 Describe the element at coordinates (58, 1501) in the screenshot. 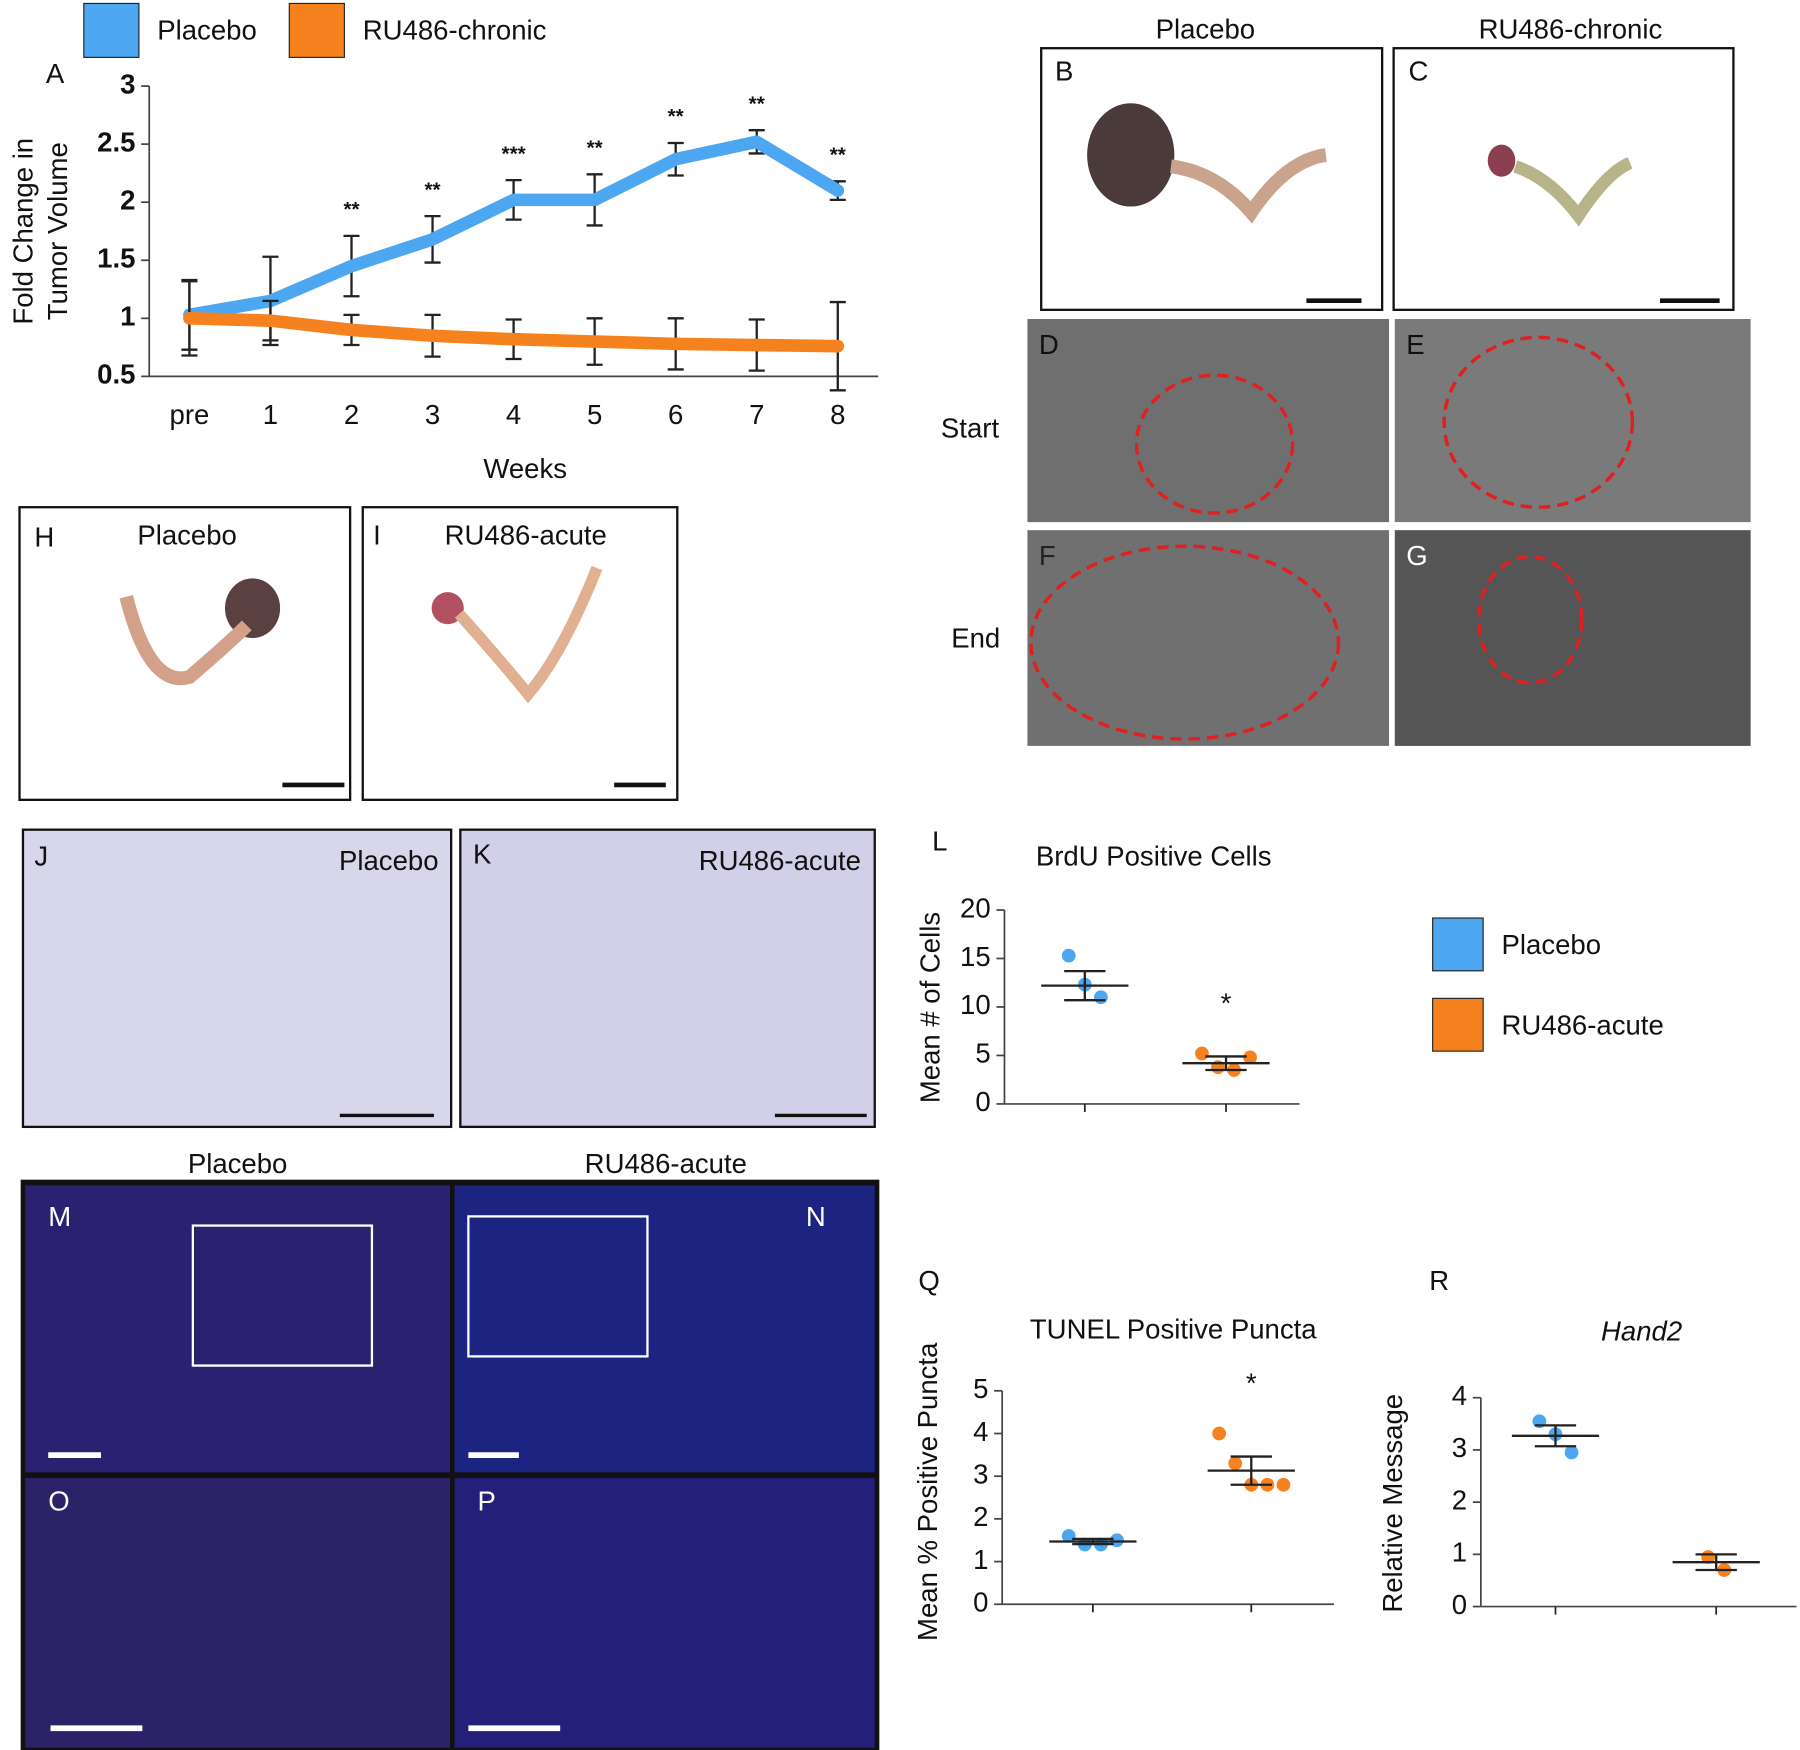

I see `panel-letter: O` at that location.